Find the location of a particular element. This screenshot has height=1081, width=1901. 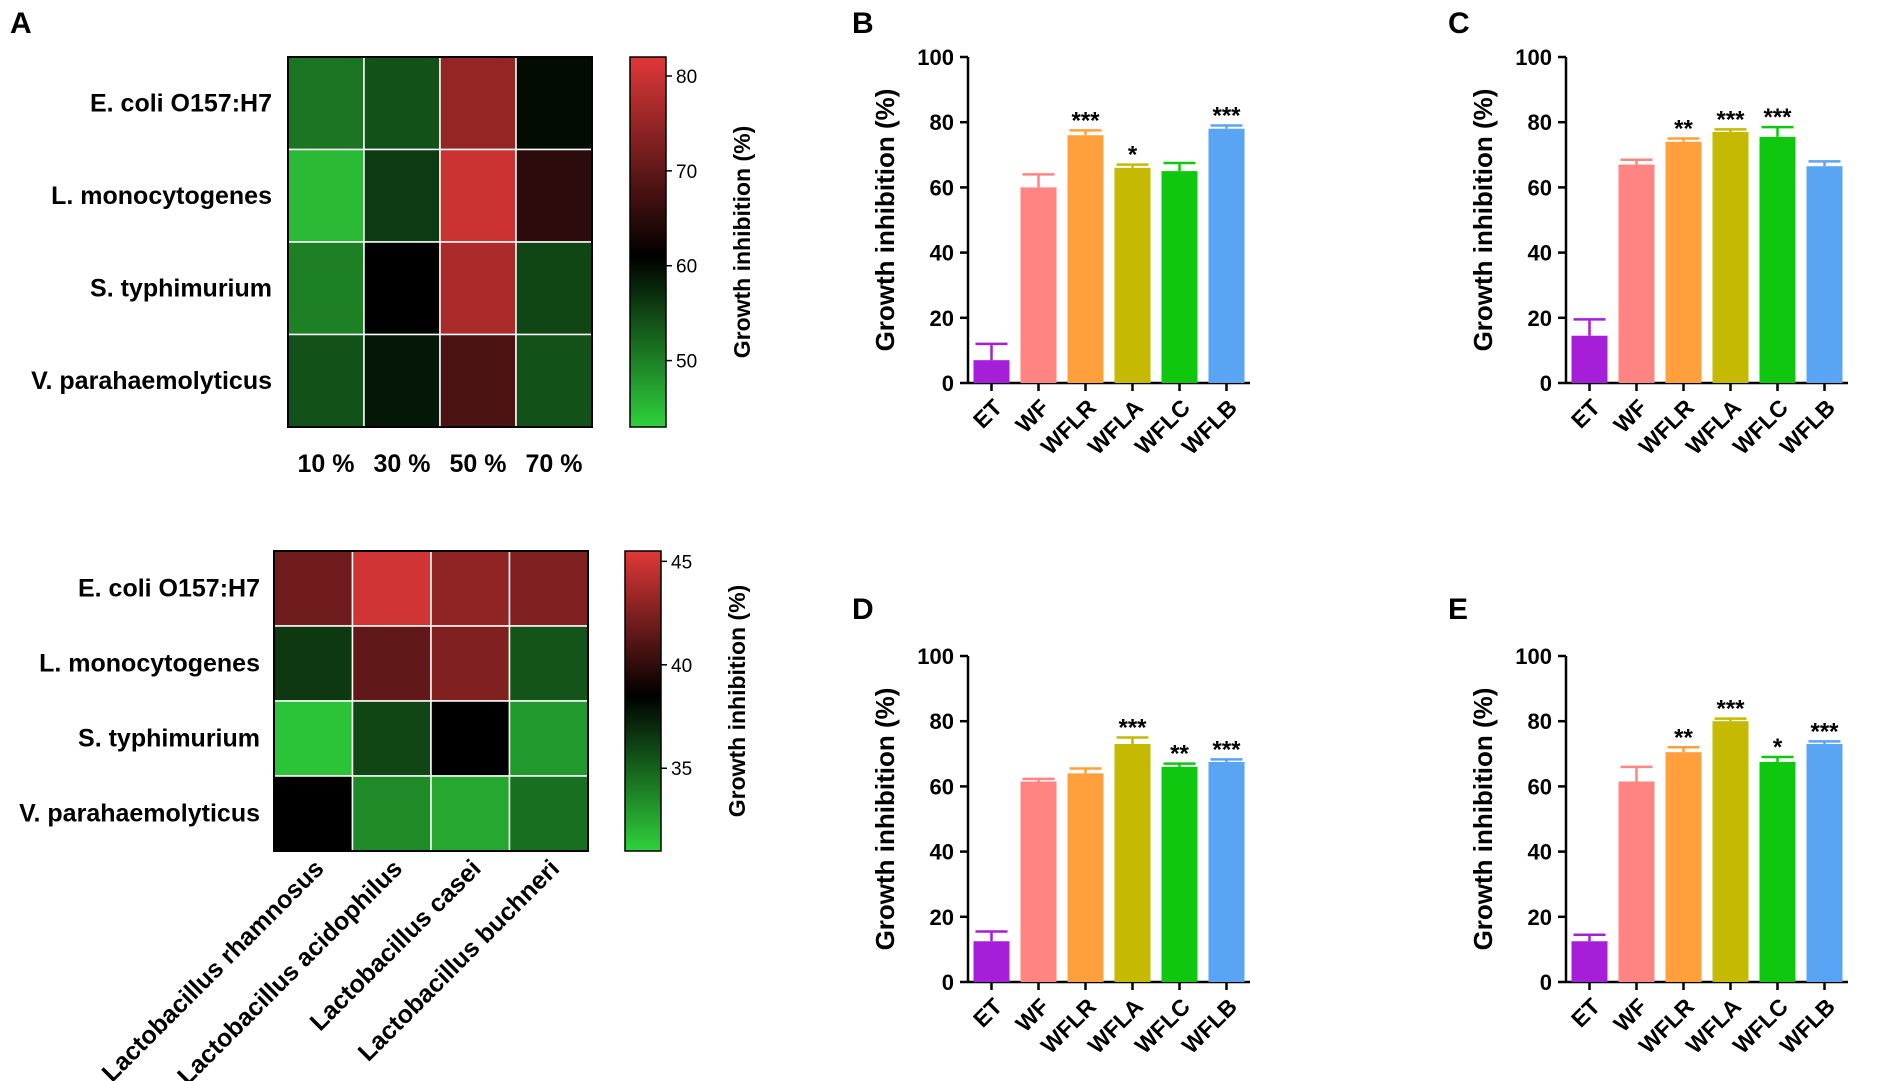

colorbar-tick-label: 70 is located at coordinates (686, 172).